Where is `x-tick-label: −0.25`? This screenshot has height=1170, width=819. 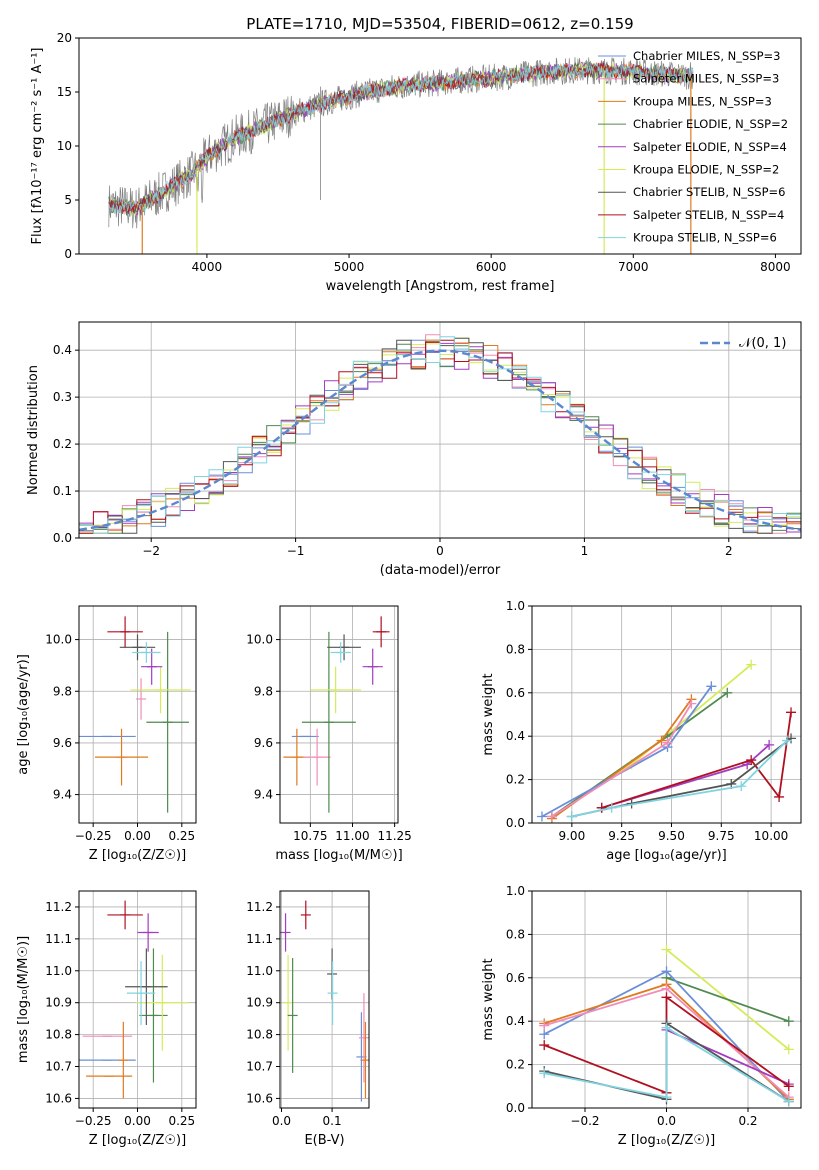 x-tick-label: −0.25 is located at coordinates (93, 1121).